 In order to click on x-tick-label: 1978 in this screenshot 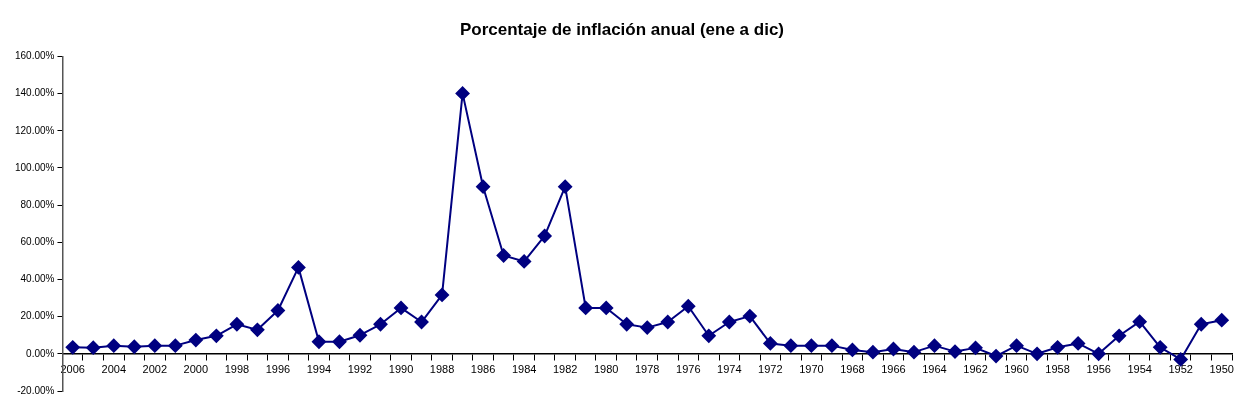, I will do `click(647, 369)`.